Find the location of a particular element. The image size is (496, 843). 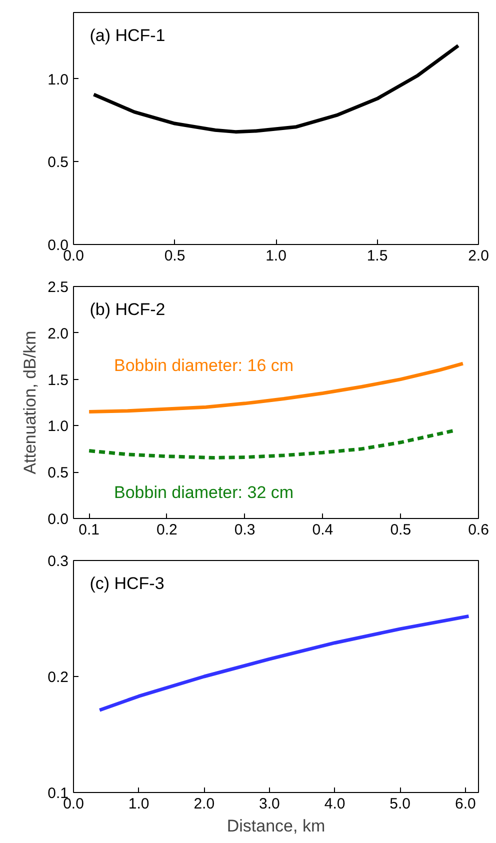

x-tick-label: 0.4 is located at coordinates (323, 530).